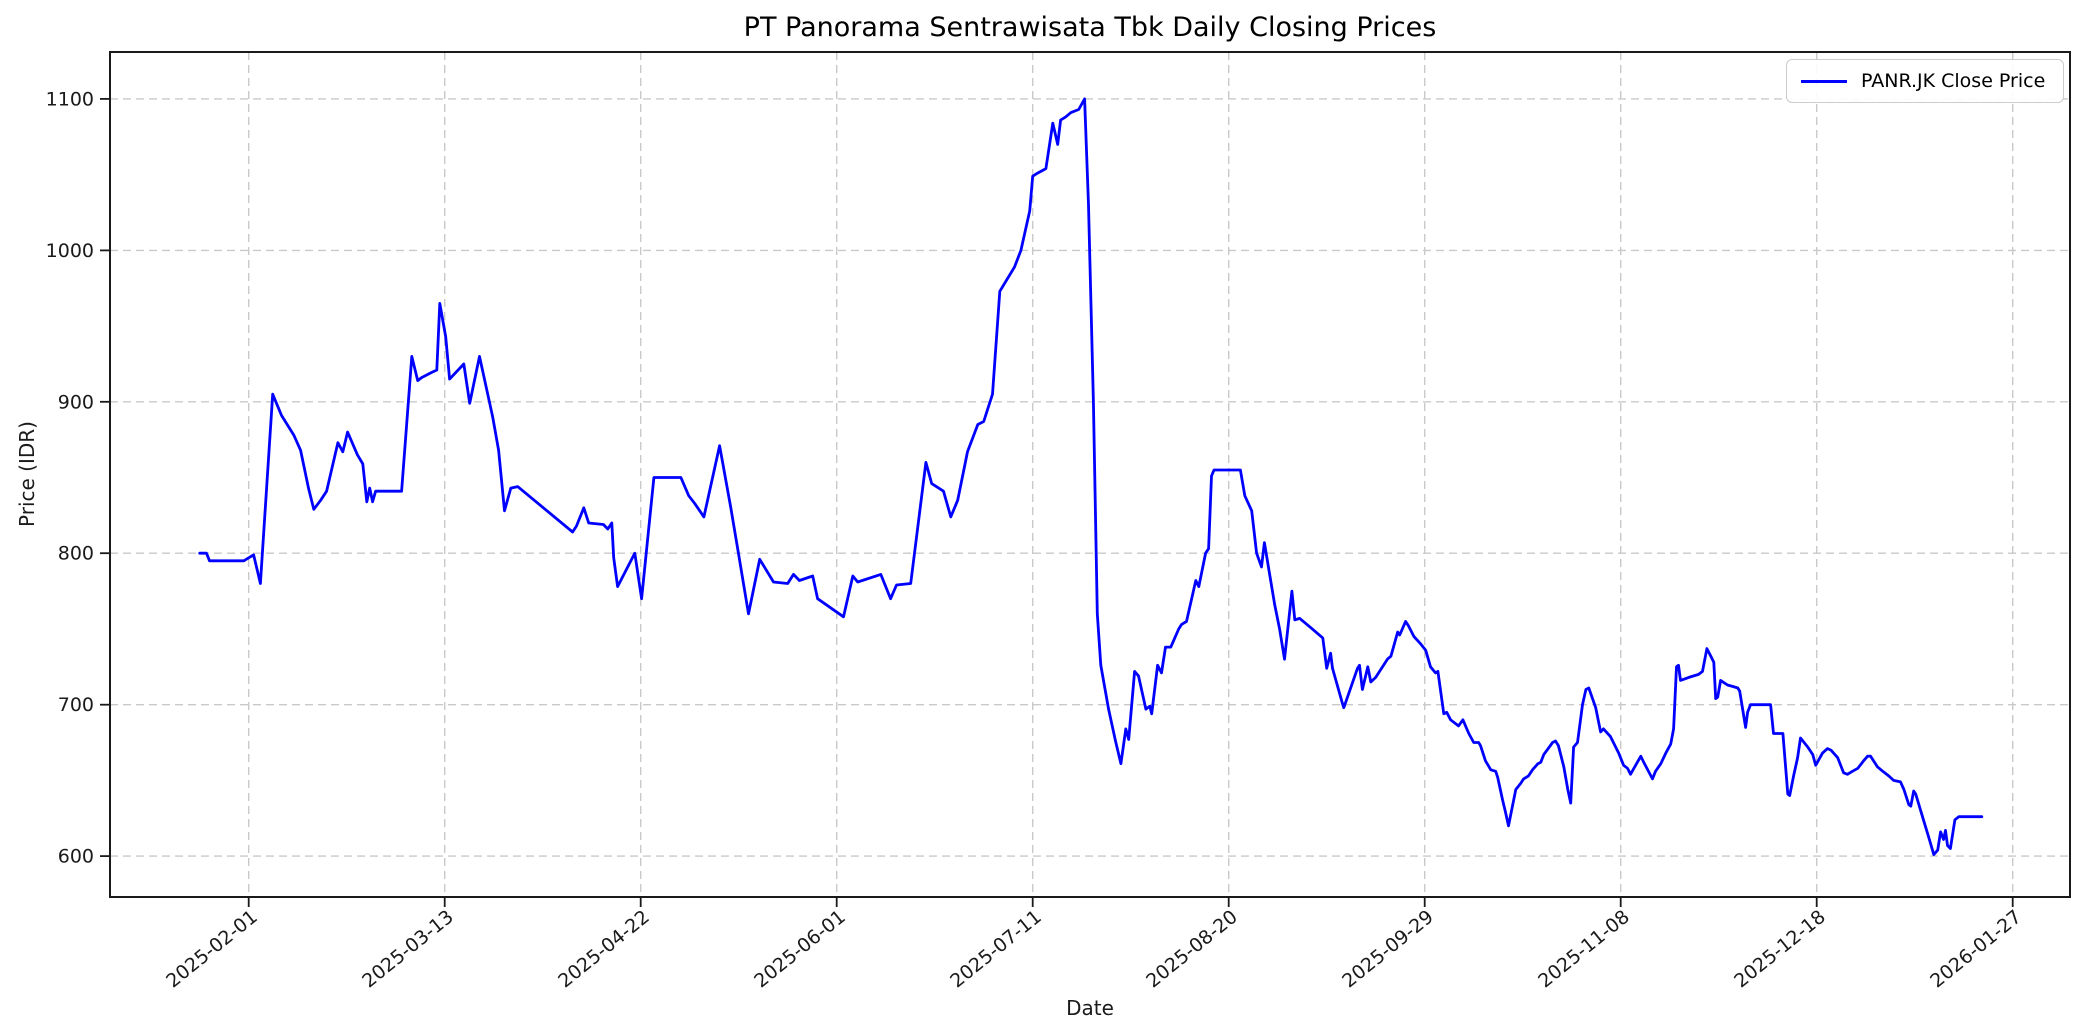 This screenshot has width=2084, height=1035. What do you see at coordinates (70, 99) in the screenshot?
I see `y-tick-label: 1100` at bounding box center [70, 99].